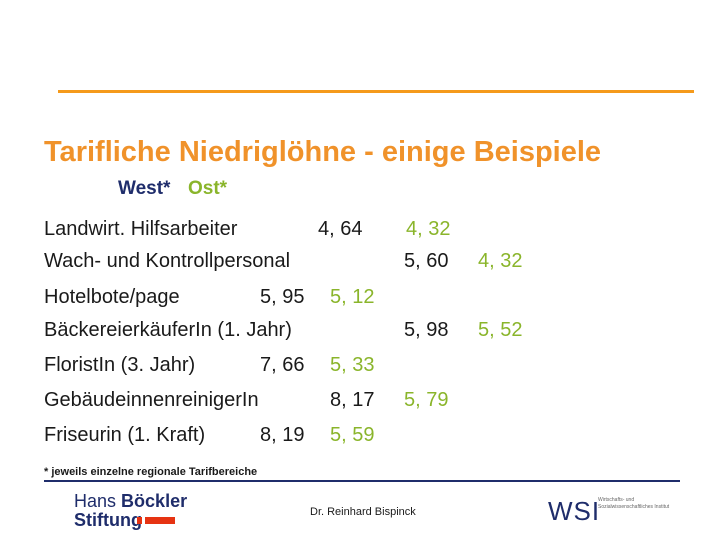  I want to click on row-label: Wach- und Kontrollpersonal, so click(167, 261).